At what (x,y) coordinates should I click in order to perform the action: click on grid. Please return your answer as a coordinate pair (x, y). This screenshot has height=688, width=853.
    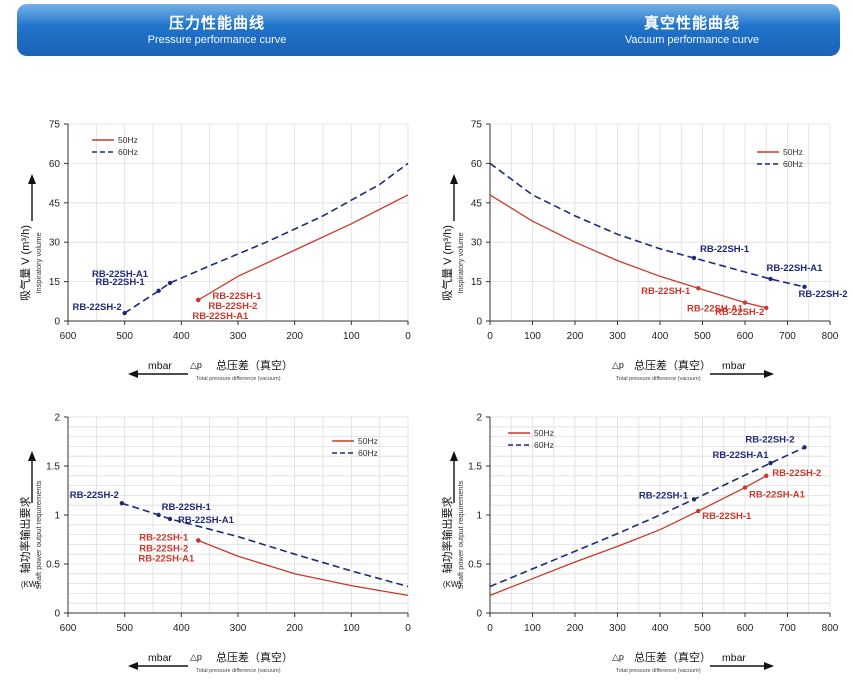
    Looking at the image, I should click on (238, 222).